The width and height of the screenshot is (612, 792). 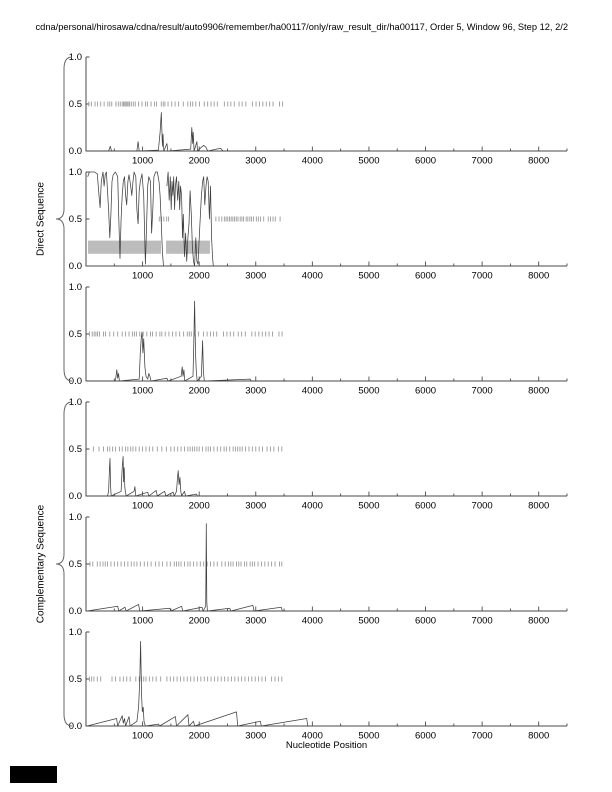 What do you see at coordinates (124, 247) in the screenshot?
I see `coding-region-bar` at bounding box center [124, 247].